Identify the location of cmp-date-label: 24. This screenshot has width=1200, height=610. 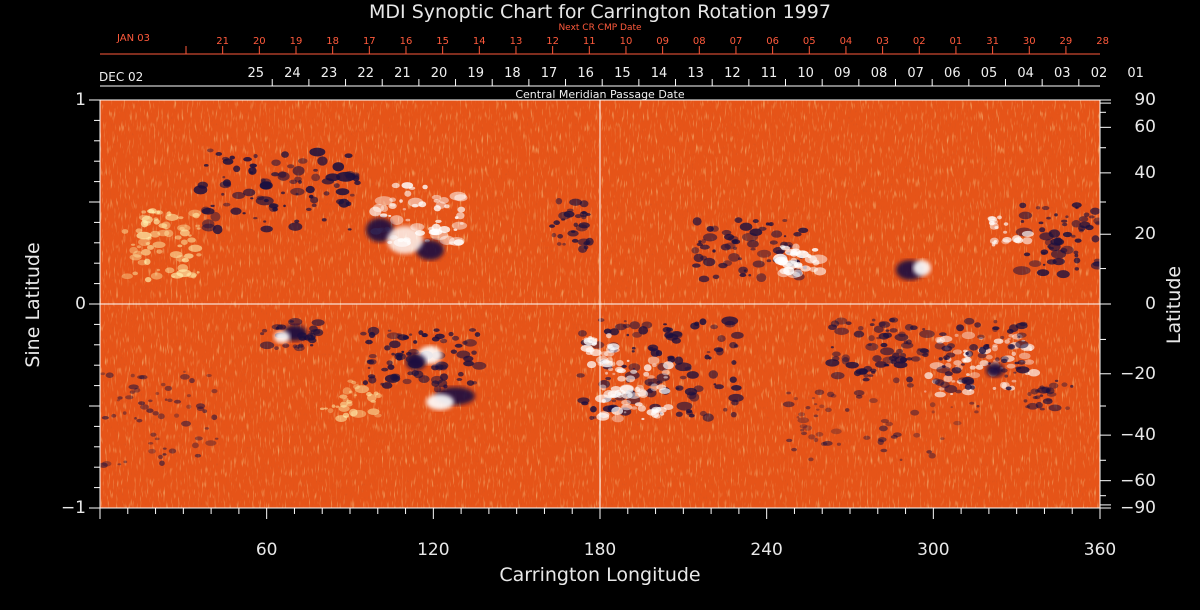
(292, 73).